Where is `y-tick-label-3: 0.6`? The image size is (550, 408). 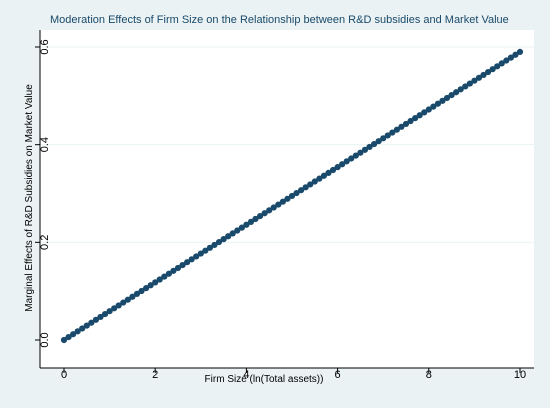
y-tick-label-3: 0.6 is located at coordinates (45, 46).